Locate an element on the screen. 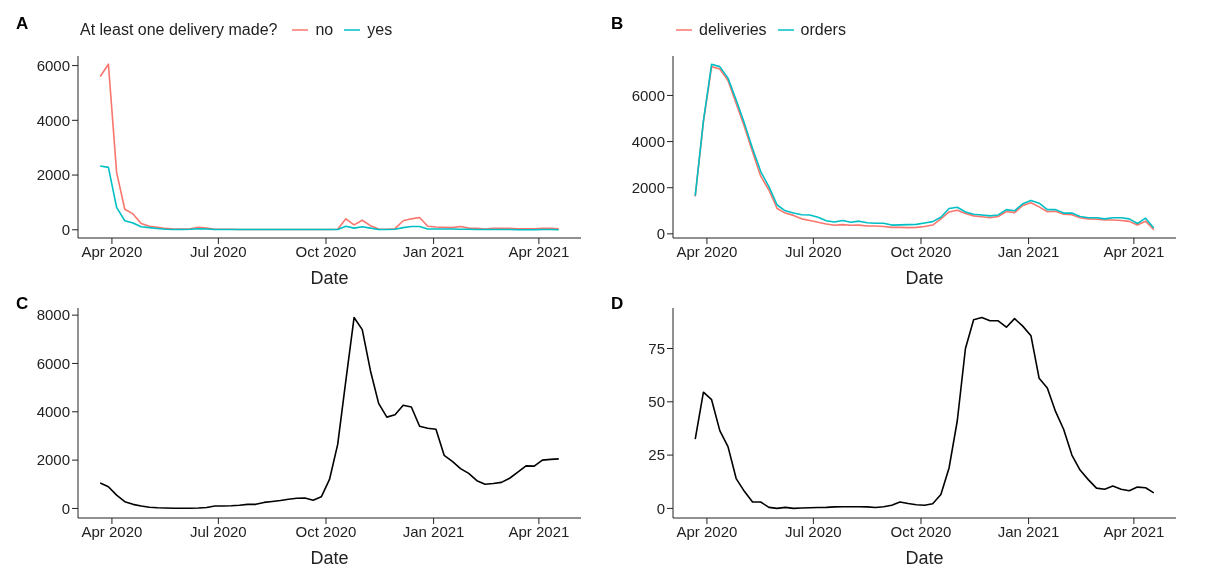 This screenshot has width=1206, height=576. chart-title: A is located at coordinates (22, 24).